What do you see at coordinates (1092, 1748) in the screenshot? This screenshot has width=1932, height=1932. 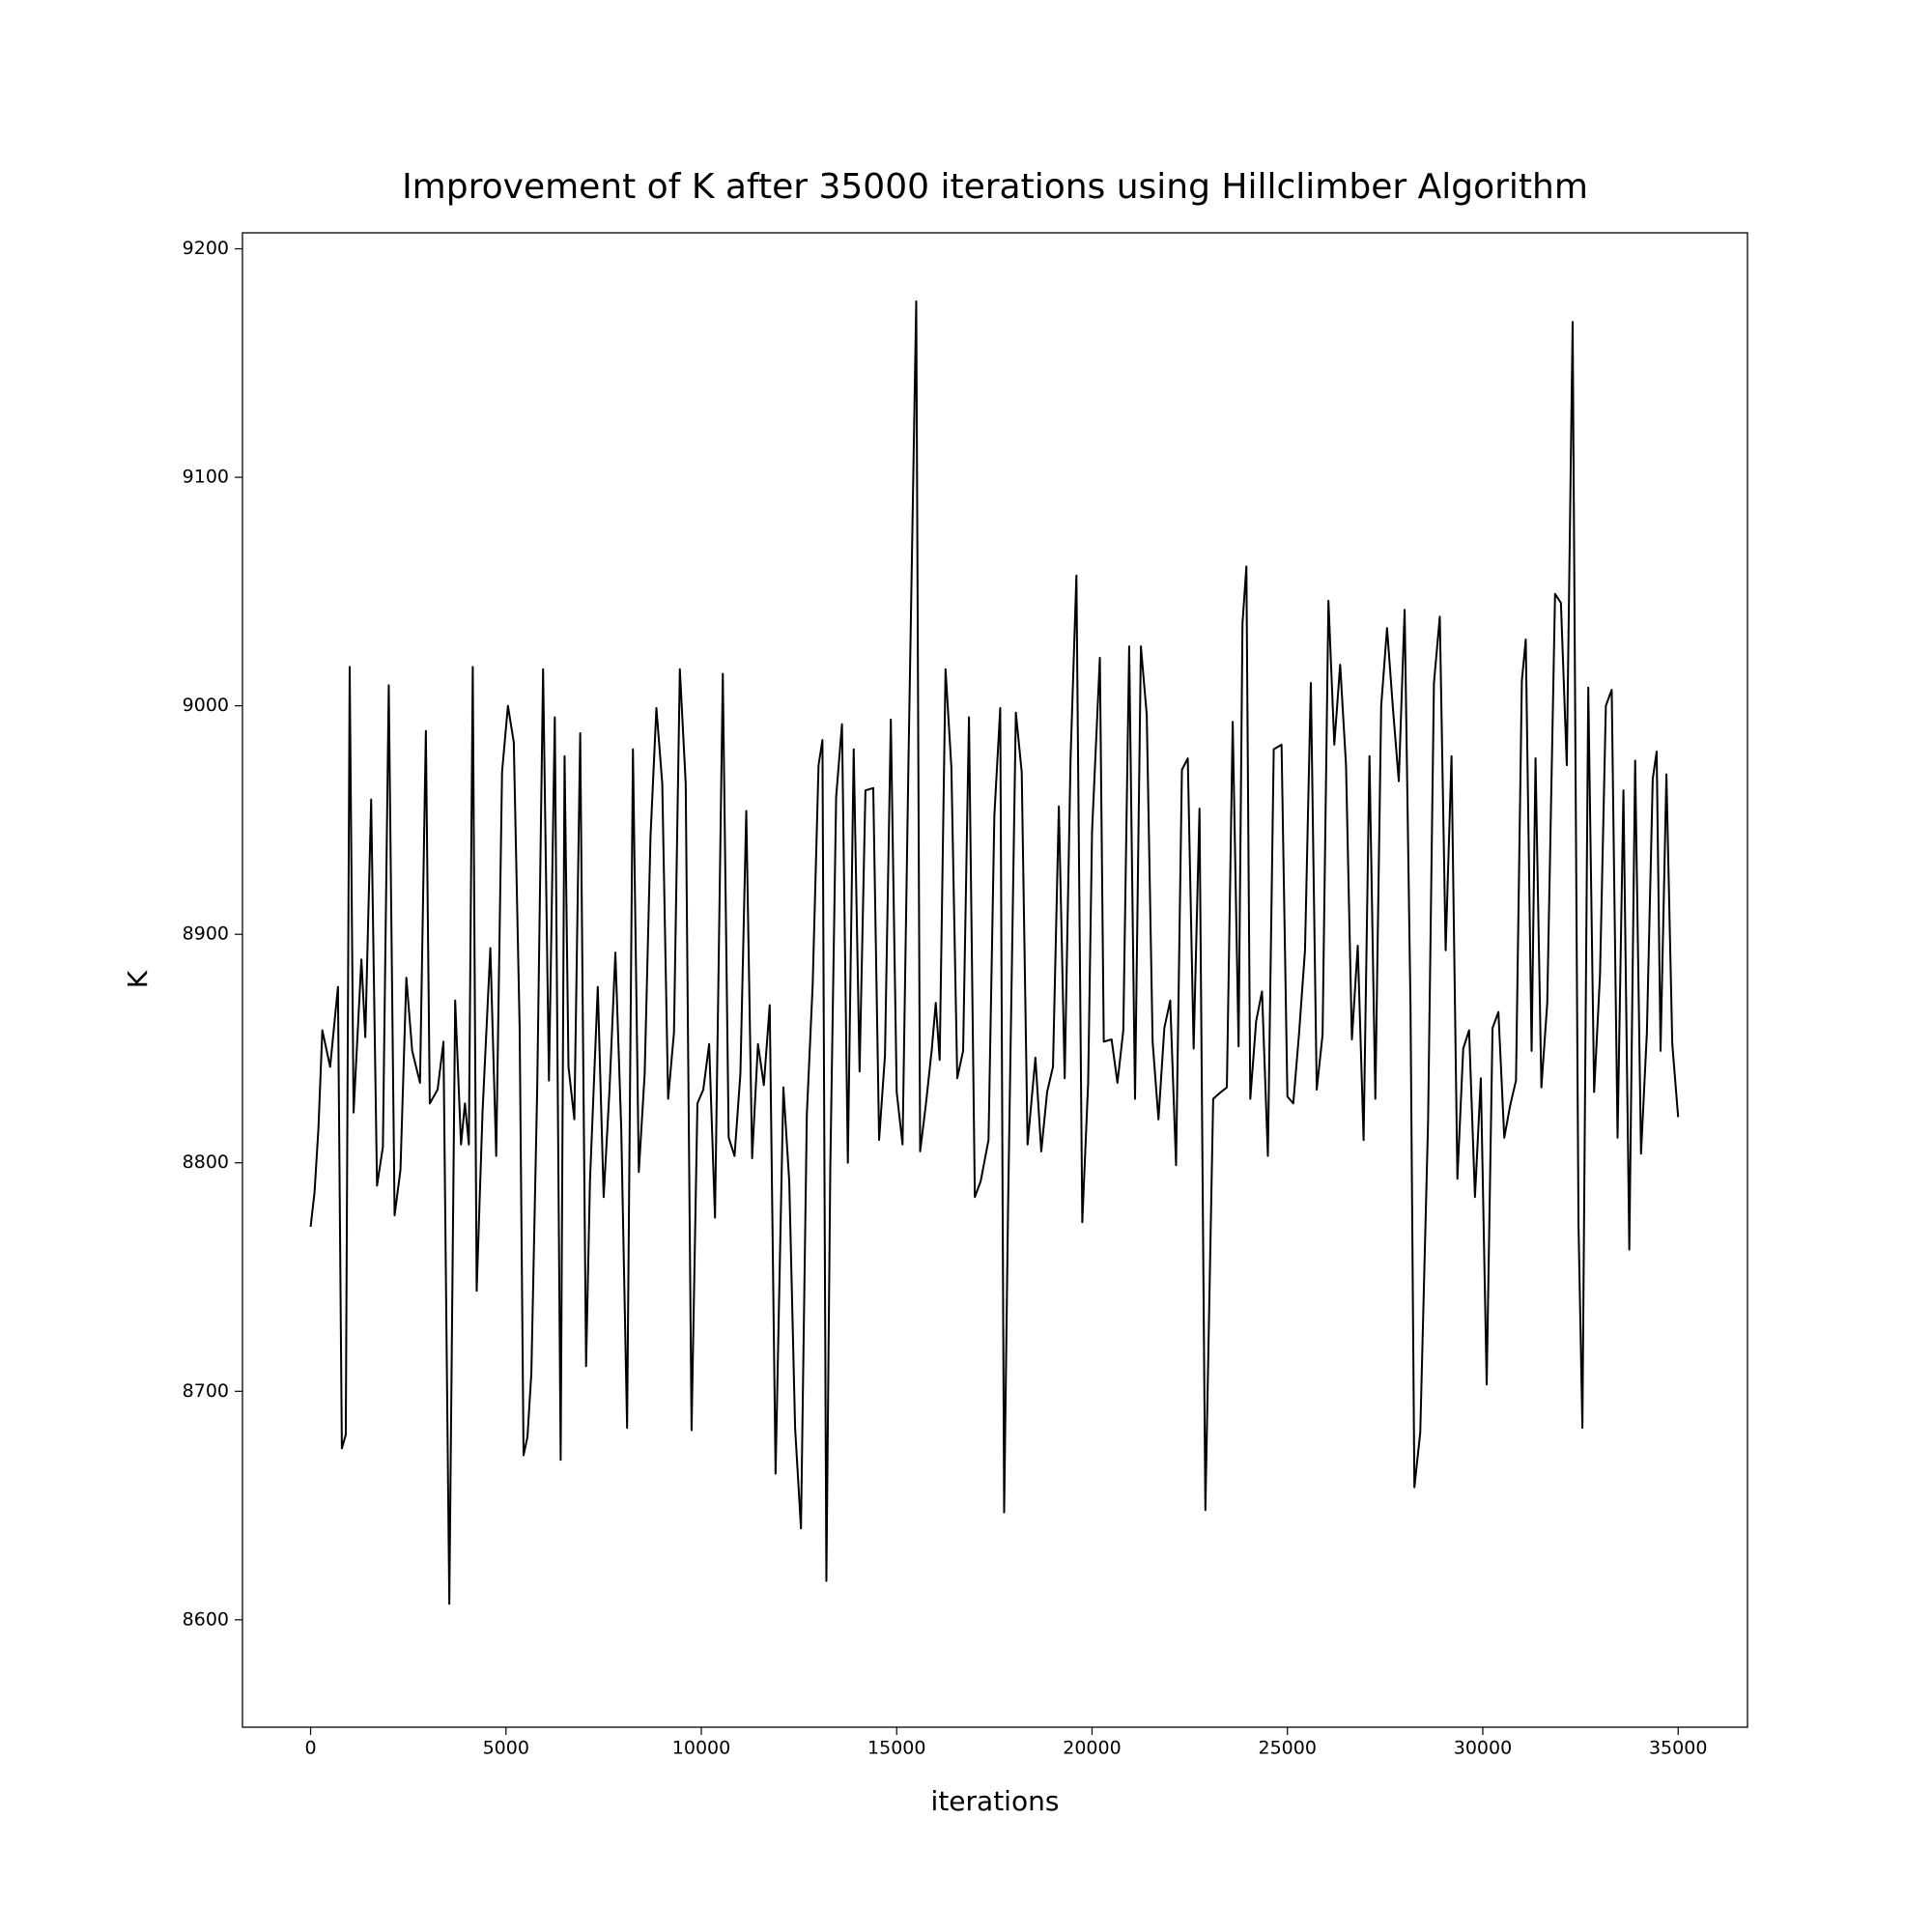 I see `x-tick-label: 20000` at bounding box center [1092, 1748].